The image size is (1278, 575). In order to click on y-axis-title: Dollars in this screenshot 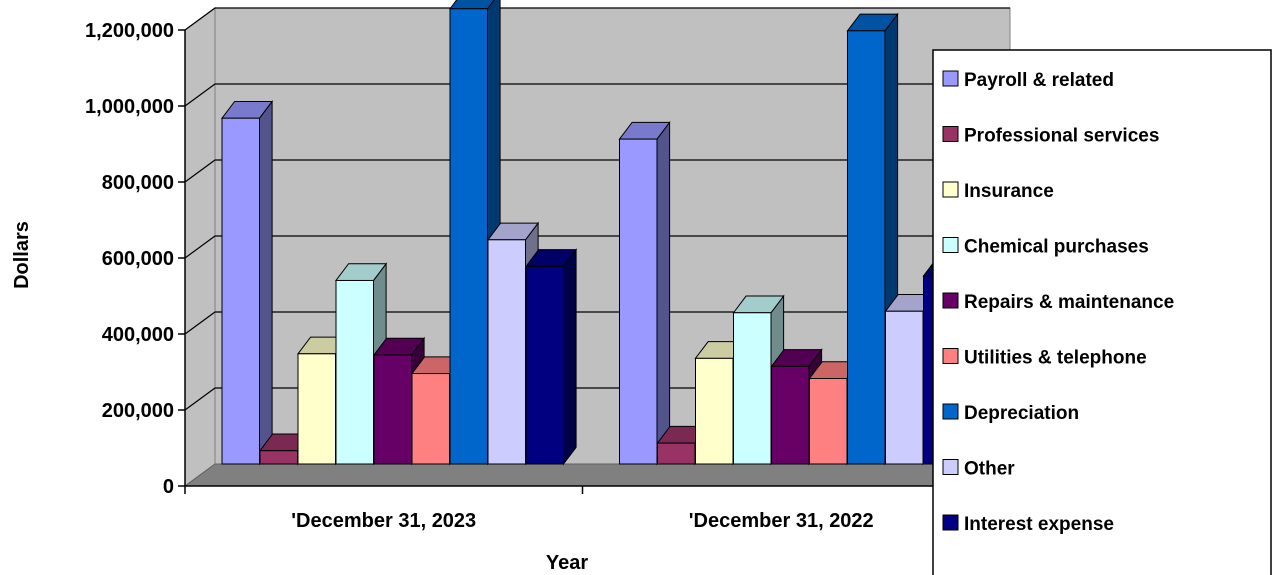, I will do `click(22, 255)`.